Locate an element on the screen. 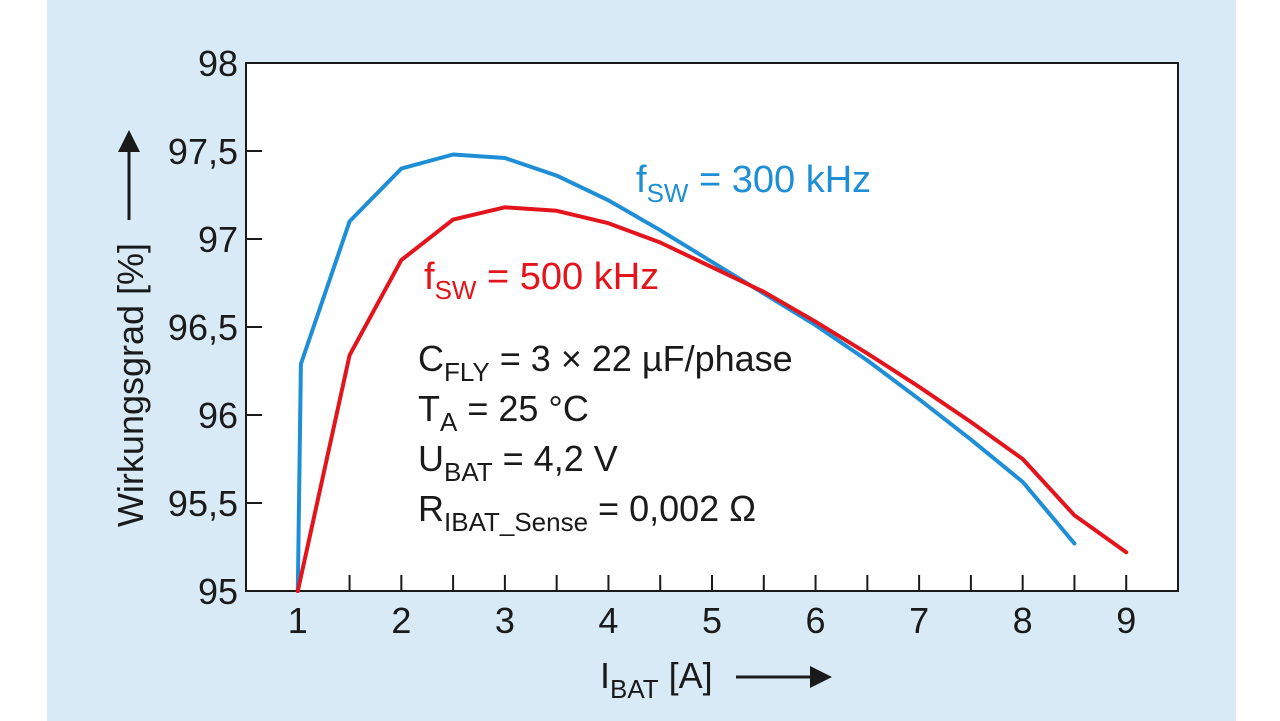 The image size is (1280, 721). y-tick-label: 97 is located at coordinates (218, 239).